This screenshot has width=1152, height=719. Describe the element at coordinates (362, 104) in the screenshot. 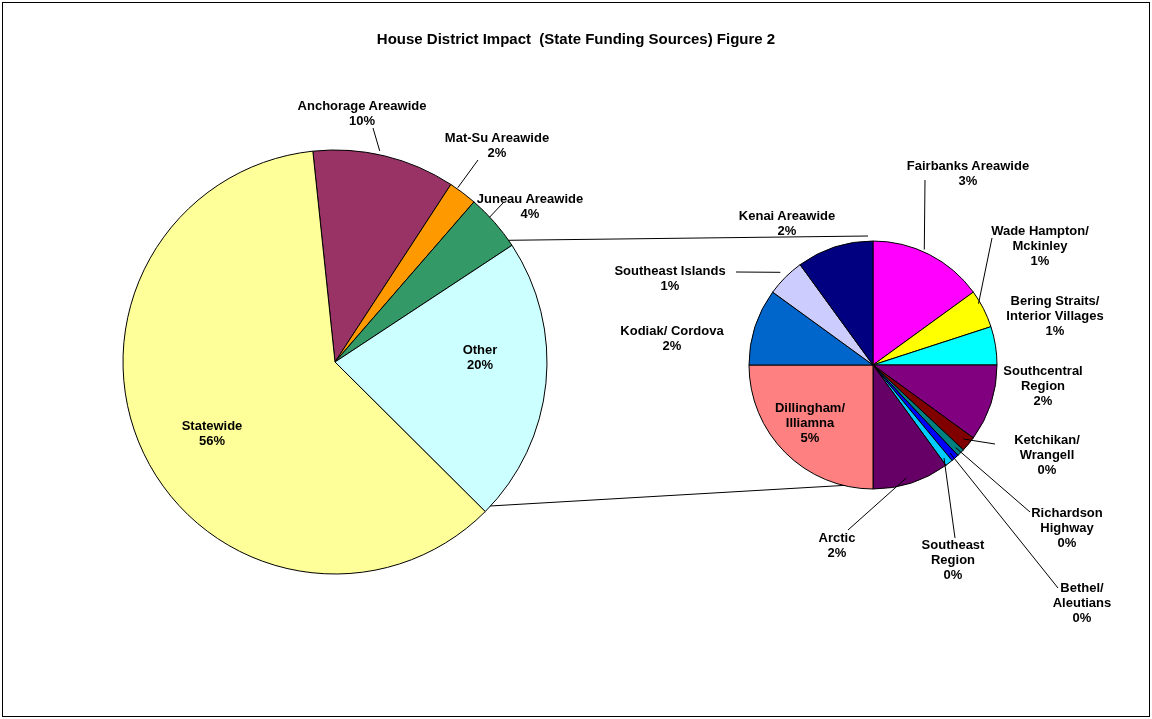

I see `slice-label: Anchorage Areawide` at that location.